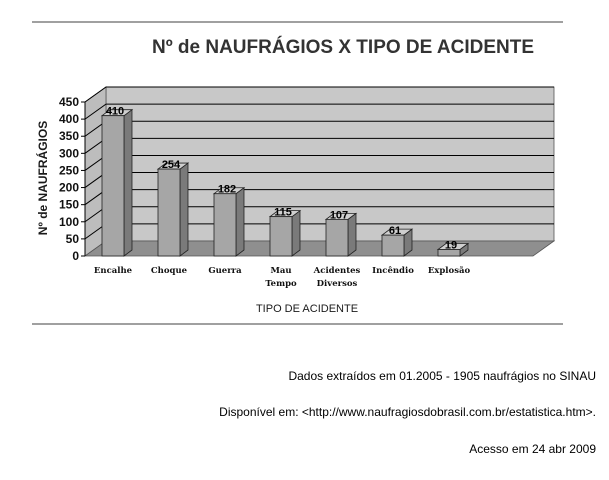 The width and height of the screenshot is (609, 480). Describe the element at coordinates (532, 449) in the screenshot. I see `access-date-note: Acesso em 24 abr 2009` at that location.